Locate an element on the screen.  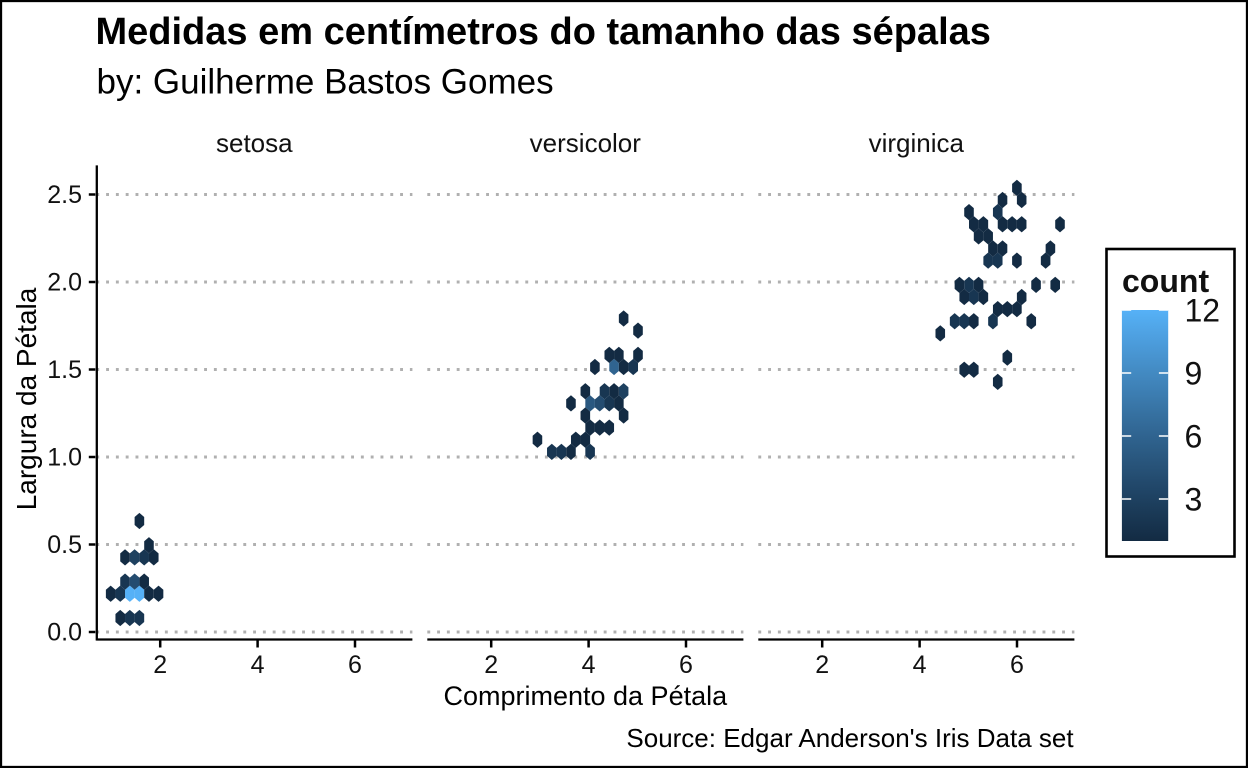
svg-text: 0.0 is located at coordinates (64, 632).